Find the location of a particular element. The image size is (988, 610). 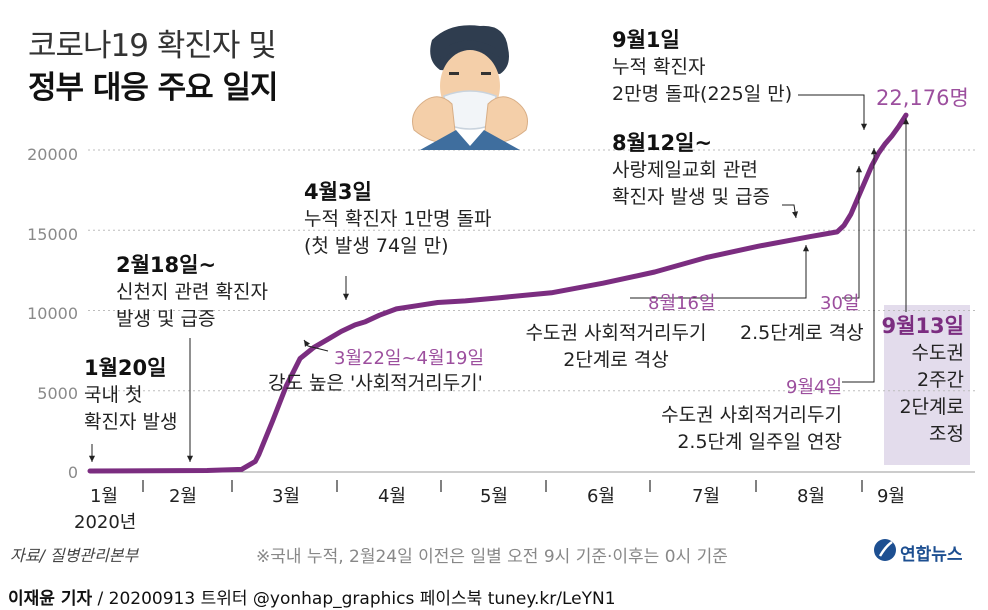

arrow-apr3-head is located at coordinates (346, 296).